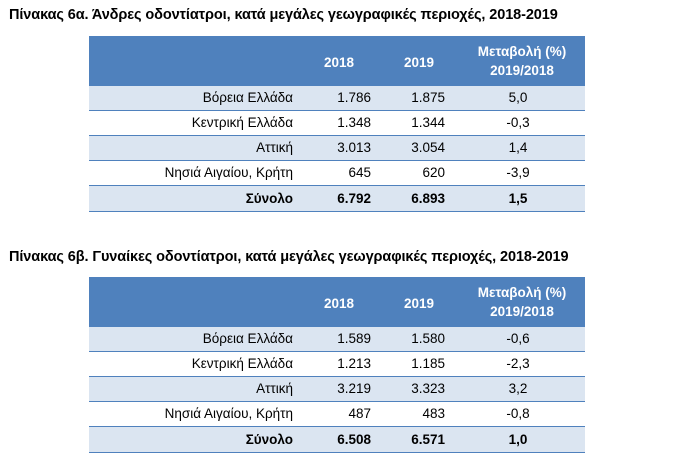  I want to click on cell-change: -0,6, so click(522, 339).